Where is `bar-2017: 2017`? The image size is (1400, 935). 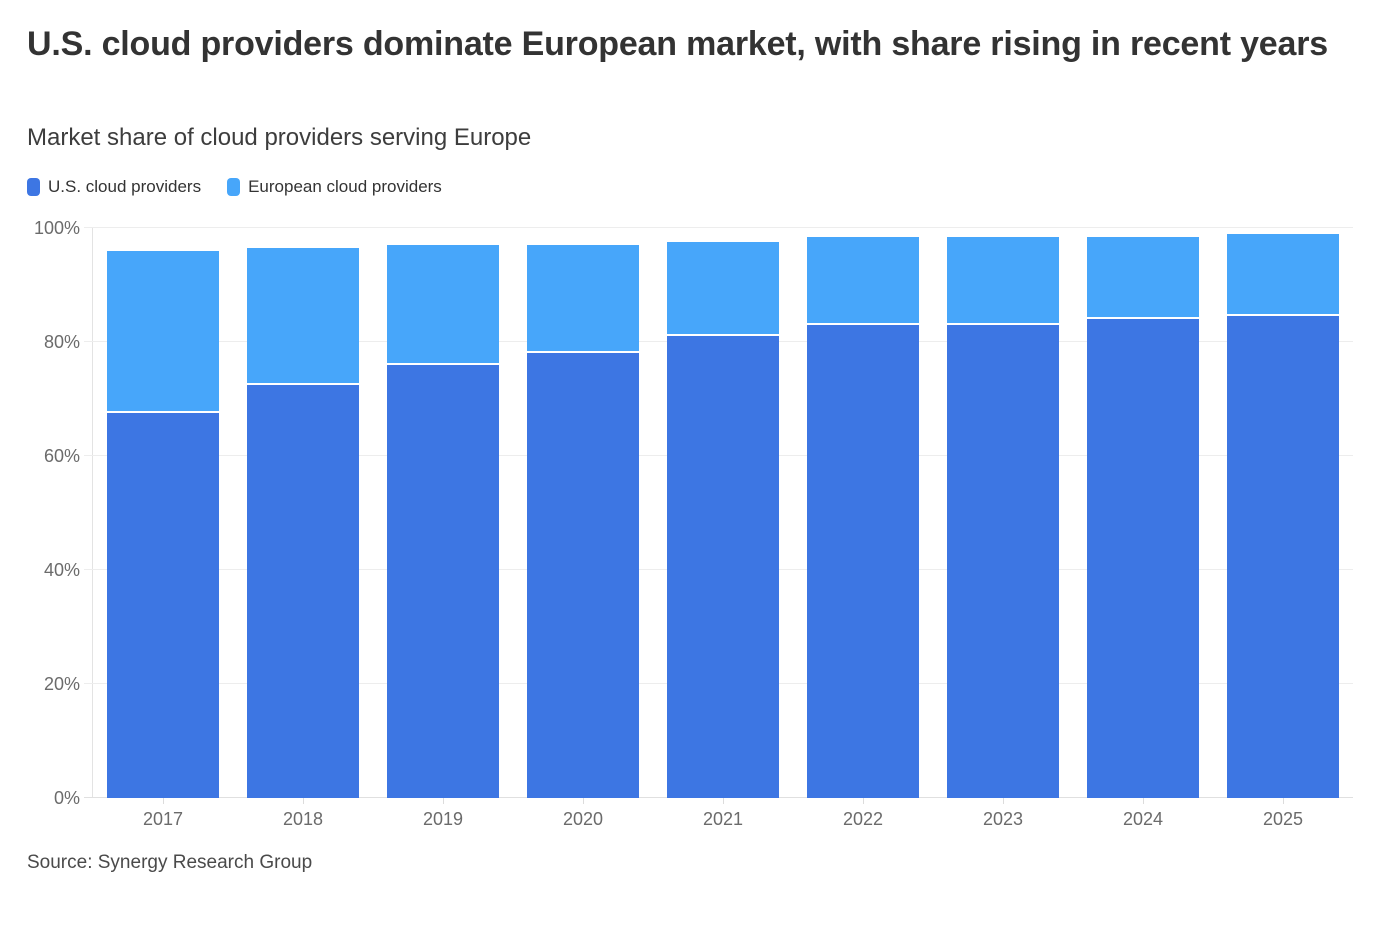
bar-2017: 2017 is located at coordinates (163, 528).